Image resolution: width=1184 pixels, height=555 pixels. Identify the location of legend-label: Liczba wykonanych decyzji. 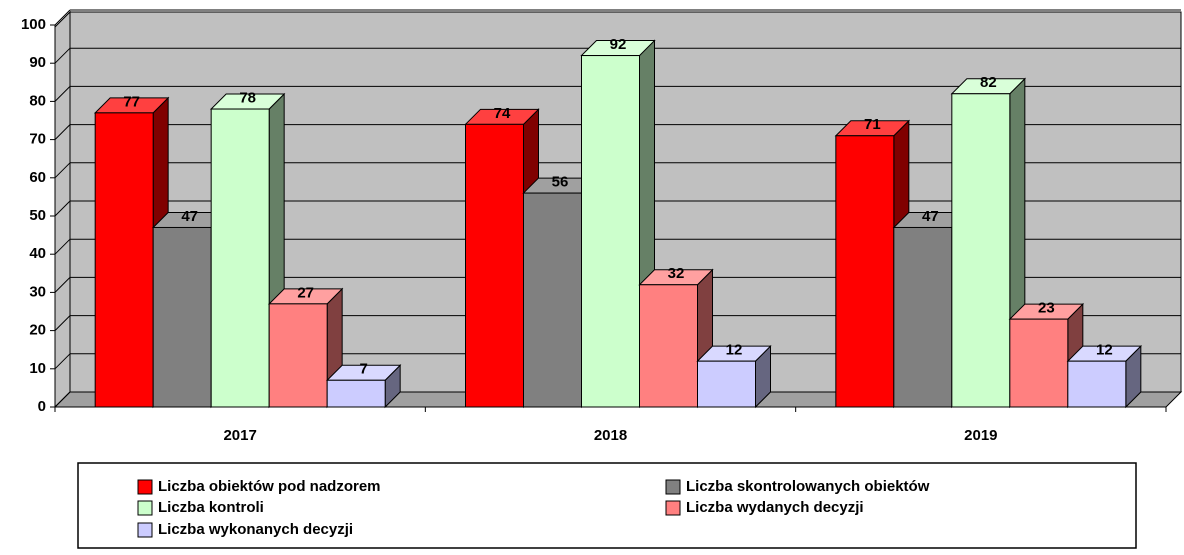
(255, 529).